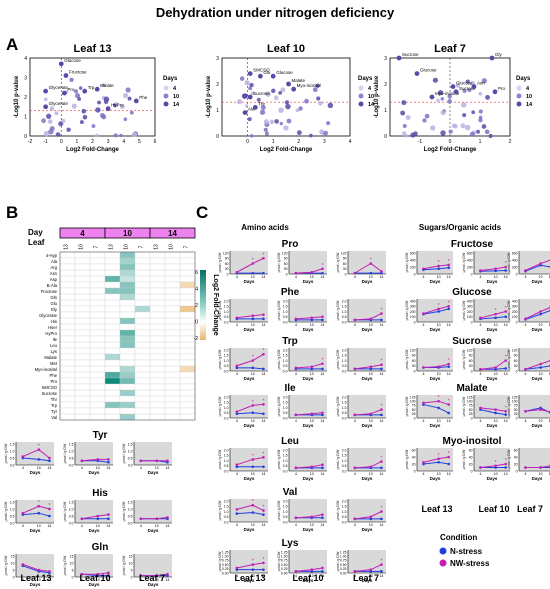 The height and width of the screenshot is (589, 550). Describe the element at coordinates (203, 305) in the screenshot. I see `colorbar` at that location.